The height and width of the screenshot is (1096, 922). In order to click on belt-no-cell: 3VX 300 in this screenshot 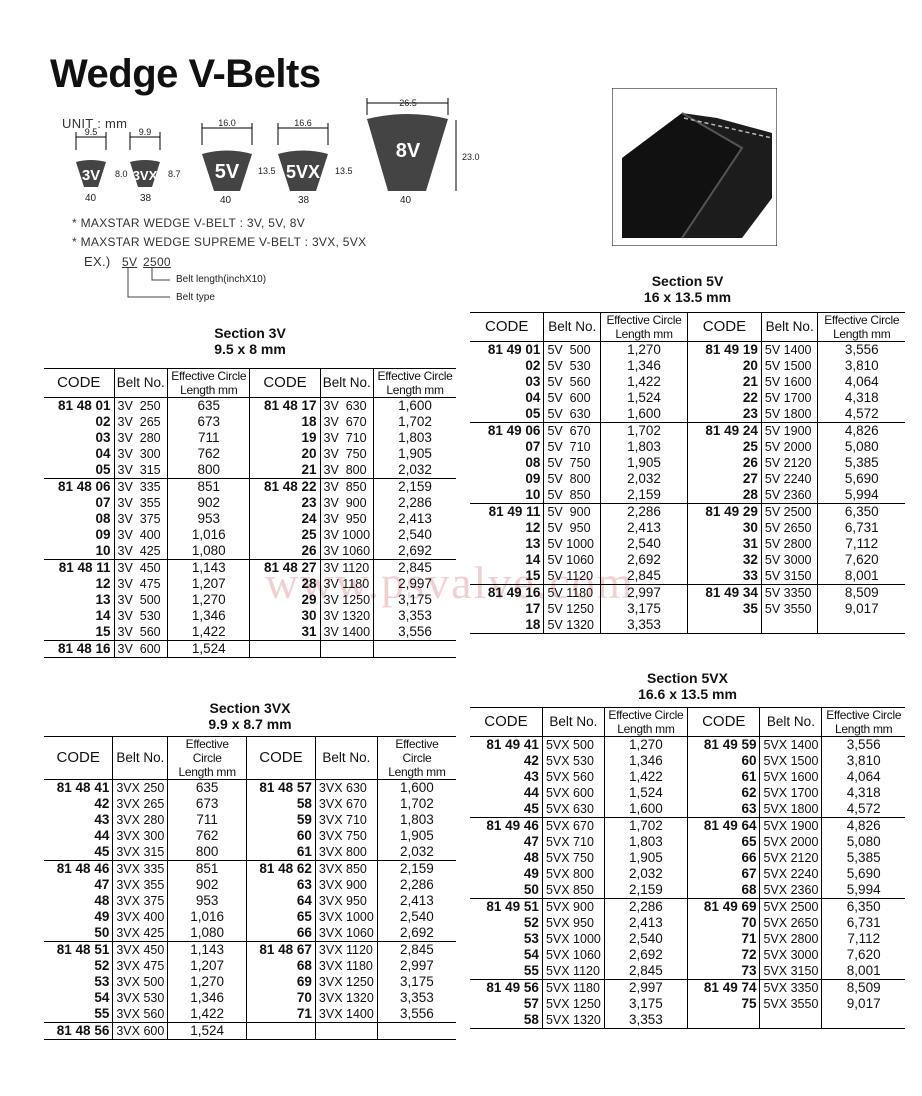, I will do `click(140, 836)`.